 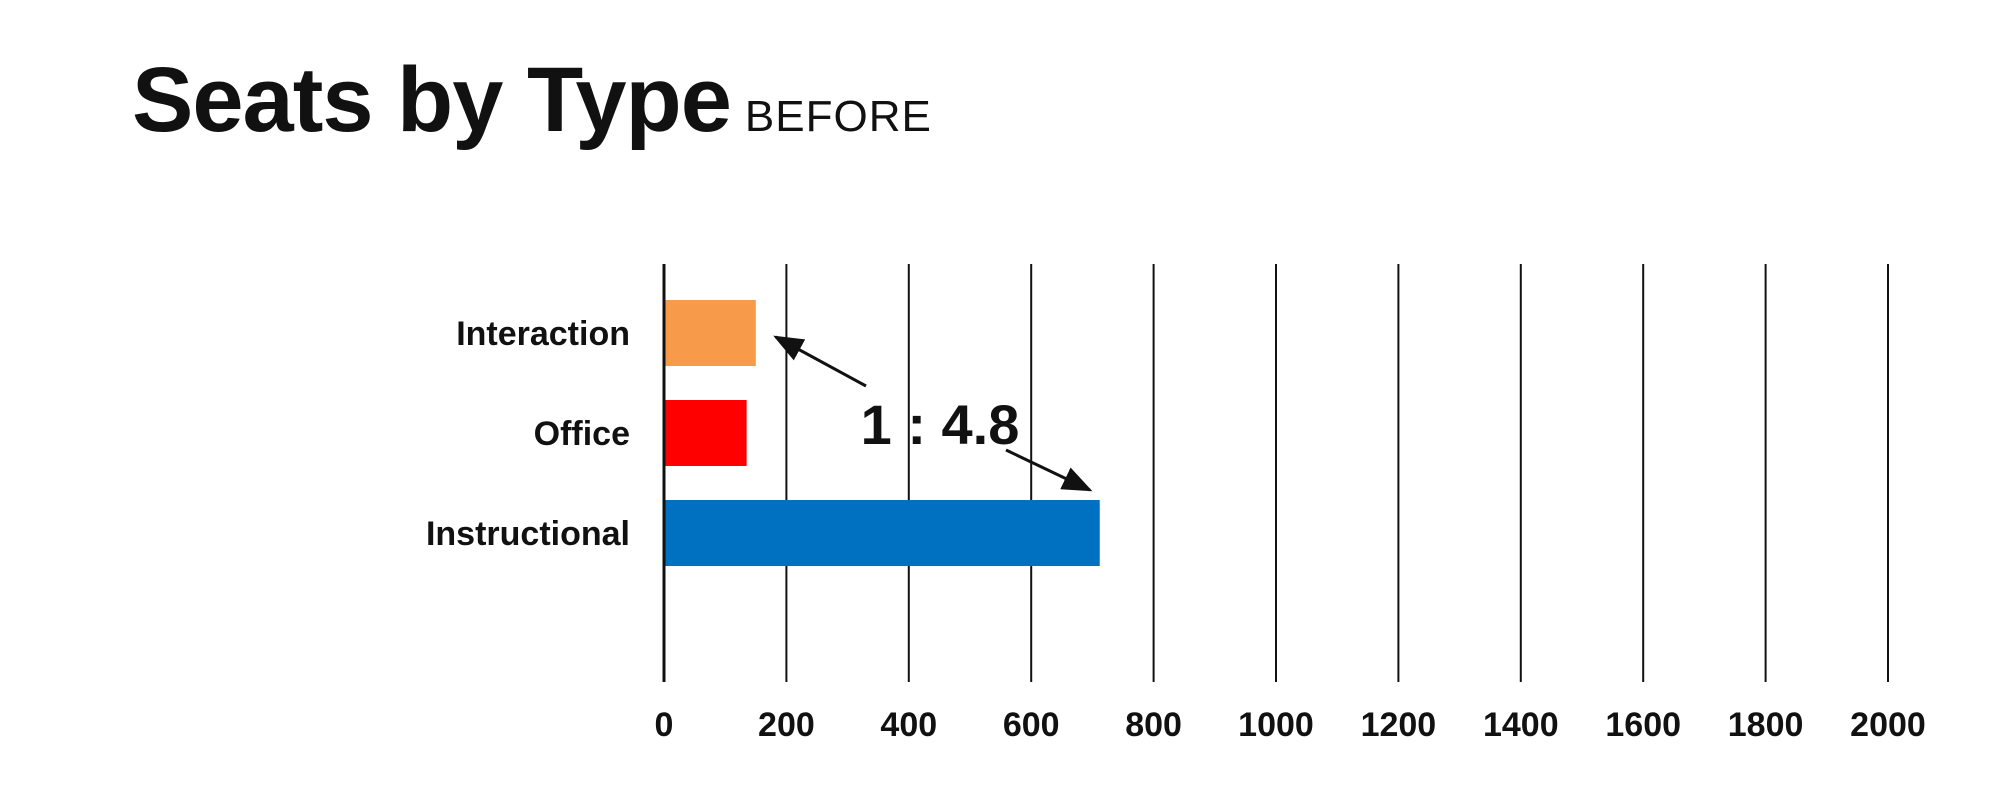 I want to click on x-tick-label-0: 0, so click(x=664, y=725).